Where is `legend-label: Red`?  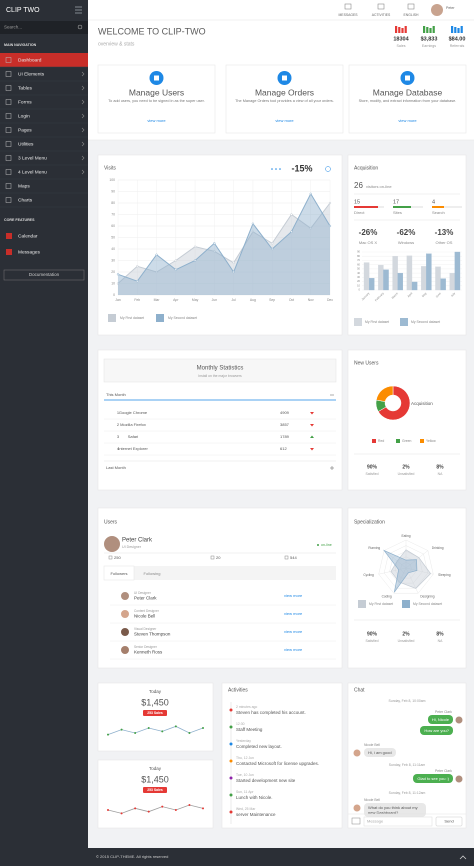
legend-label: Red is located at coordinates (381, 441).